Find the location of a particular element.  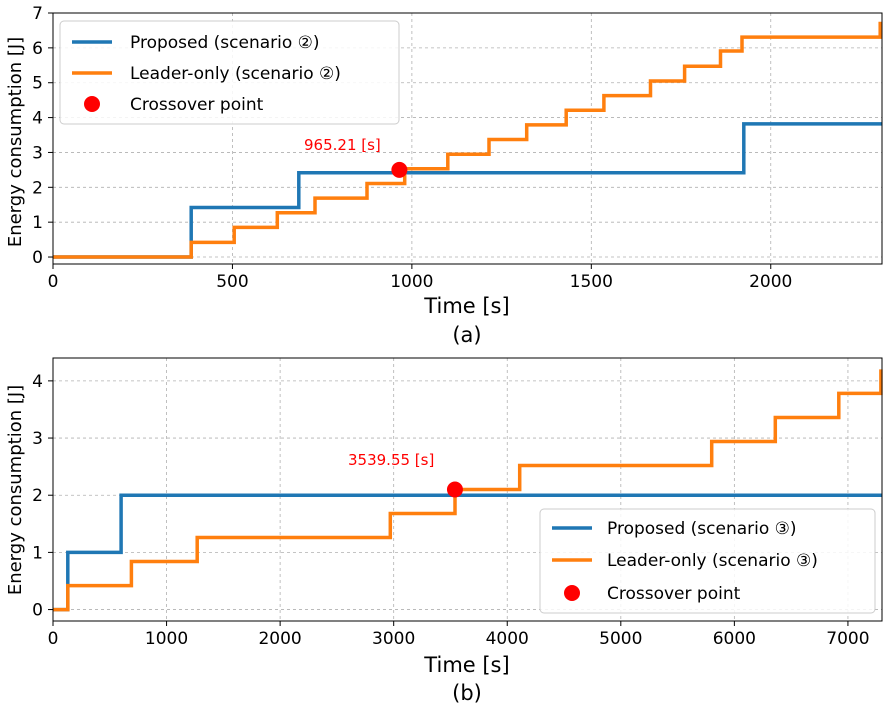

x-tick-label: 4000 is located at coordinates (507, 639).